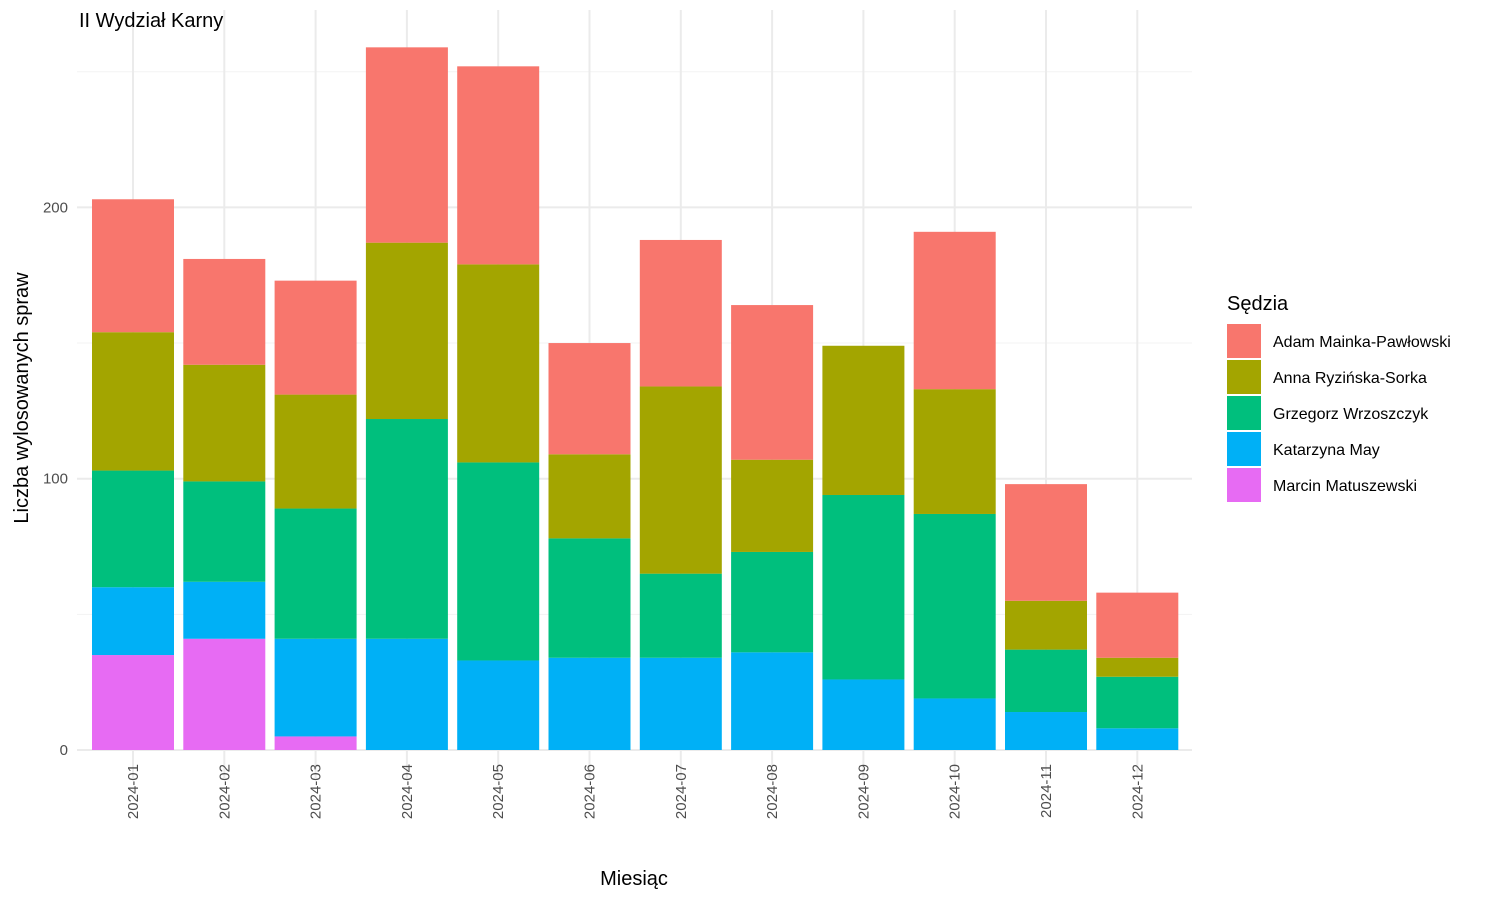 The height and width of the screenshot is (905, 1500). What do you see at coordinates (681, 791) in the screenshot?
I see `x-tick-label: 2024-07` at bounding box center [681, 791].